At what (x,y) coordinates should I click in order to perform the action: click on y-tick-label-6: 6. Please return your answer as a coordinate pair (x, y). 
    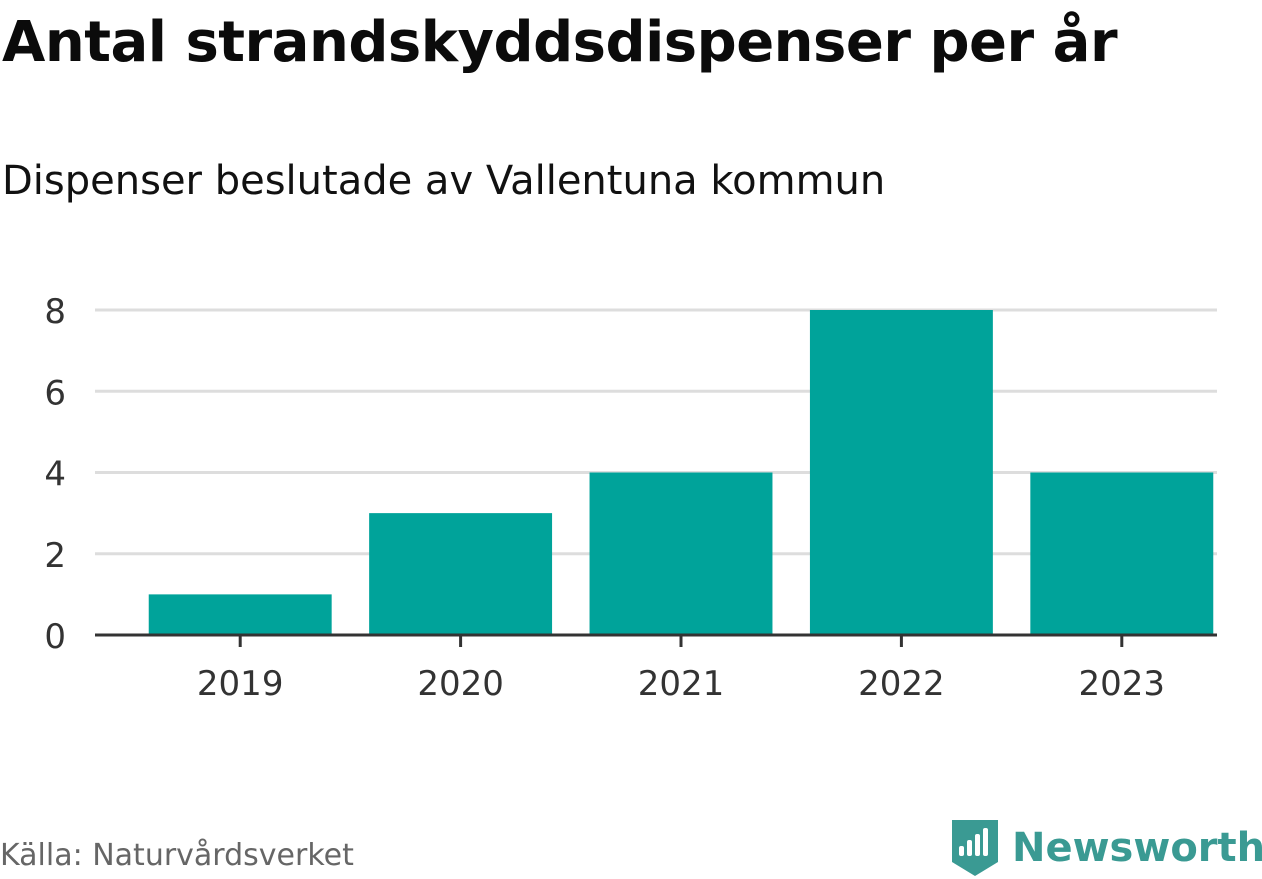
    Looking at the image, I should click on (55, 393).